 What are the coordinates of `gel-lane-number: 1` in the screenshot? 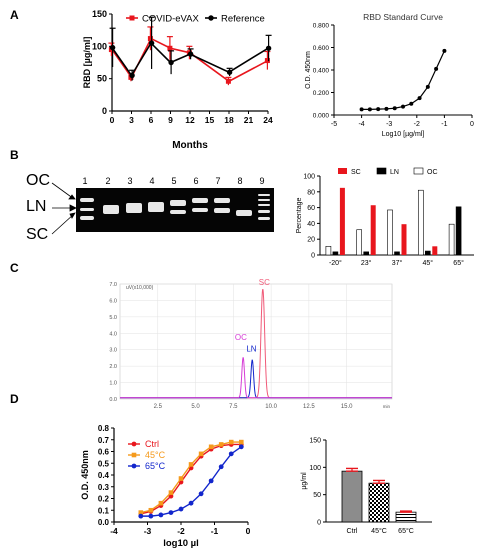 It's located at (85, 181).